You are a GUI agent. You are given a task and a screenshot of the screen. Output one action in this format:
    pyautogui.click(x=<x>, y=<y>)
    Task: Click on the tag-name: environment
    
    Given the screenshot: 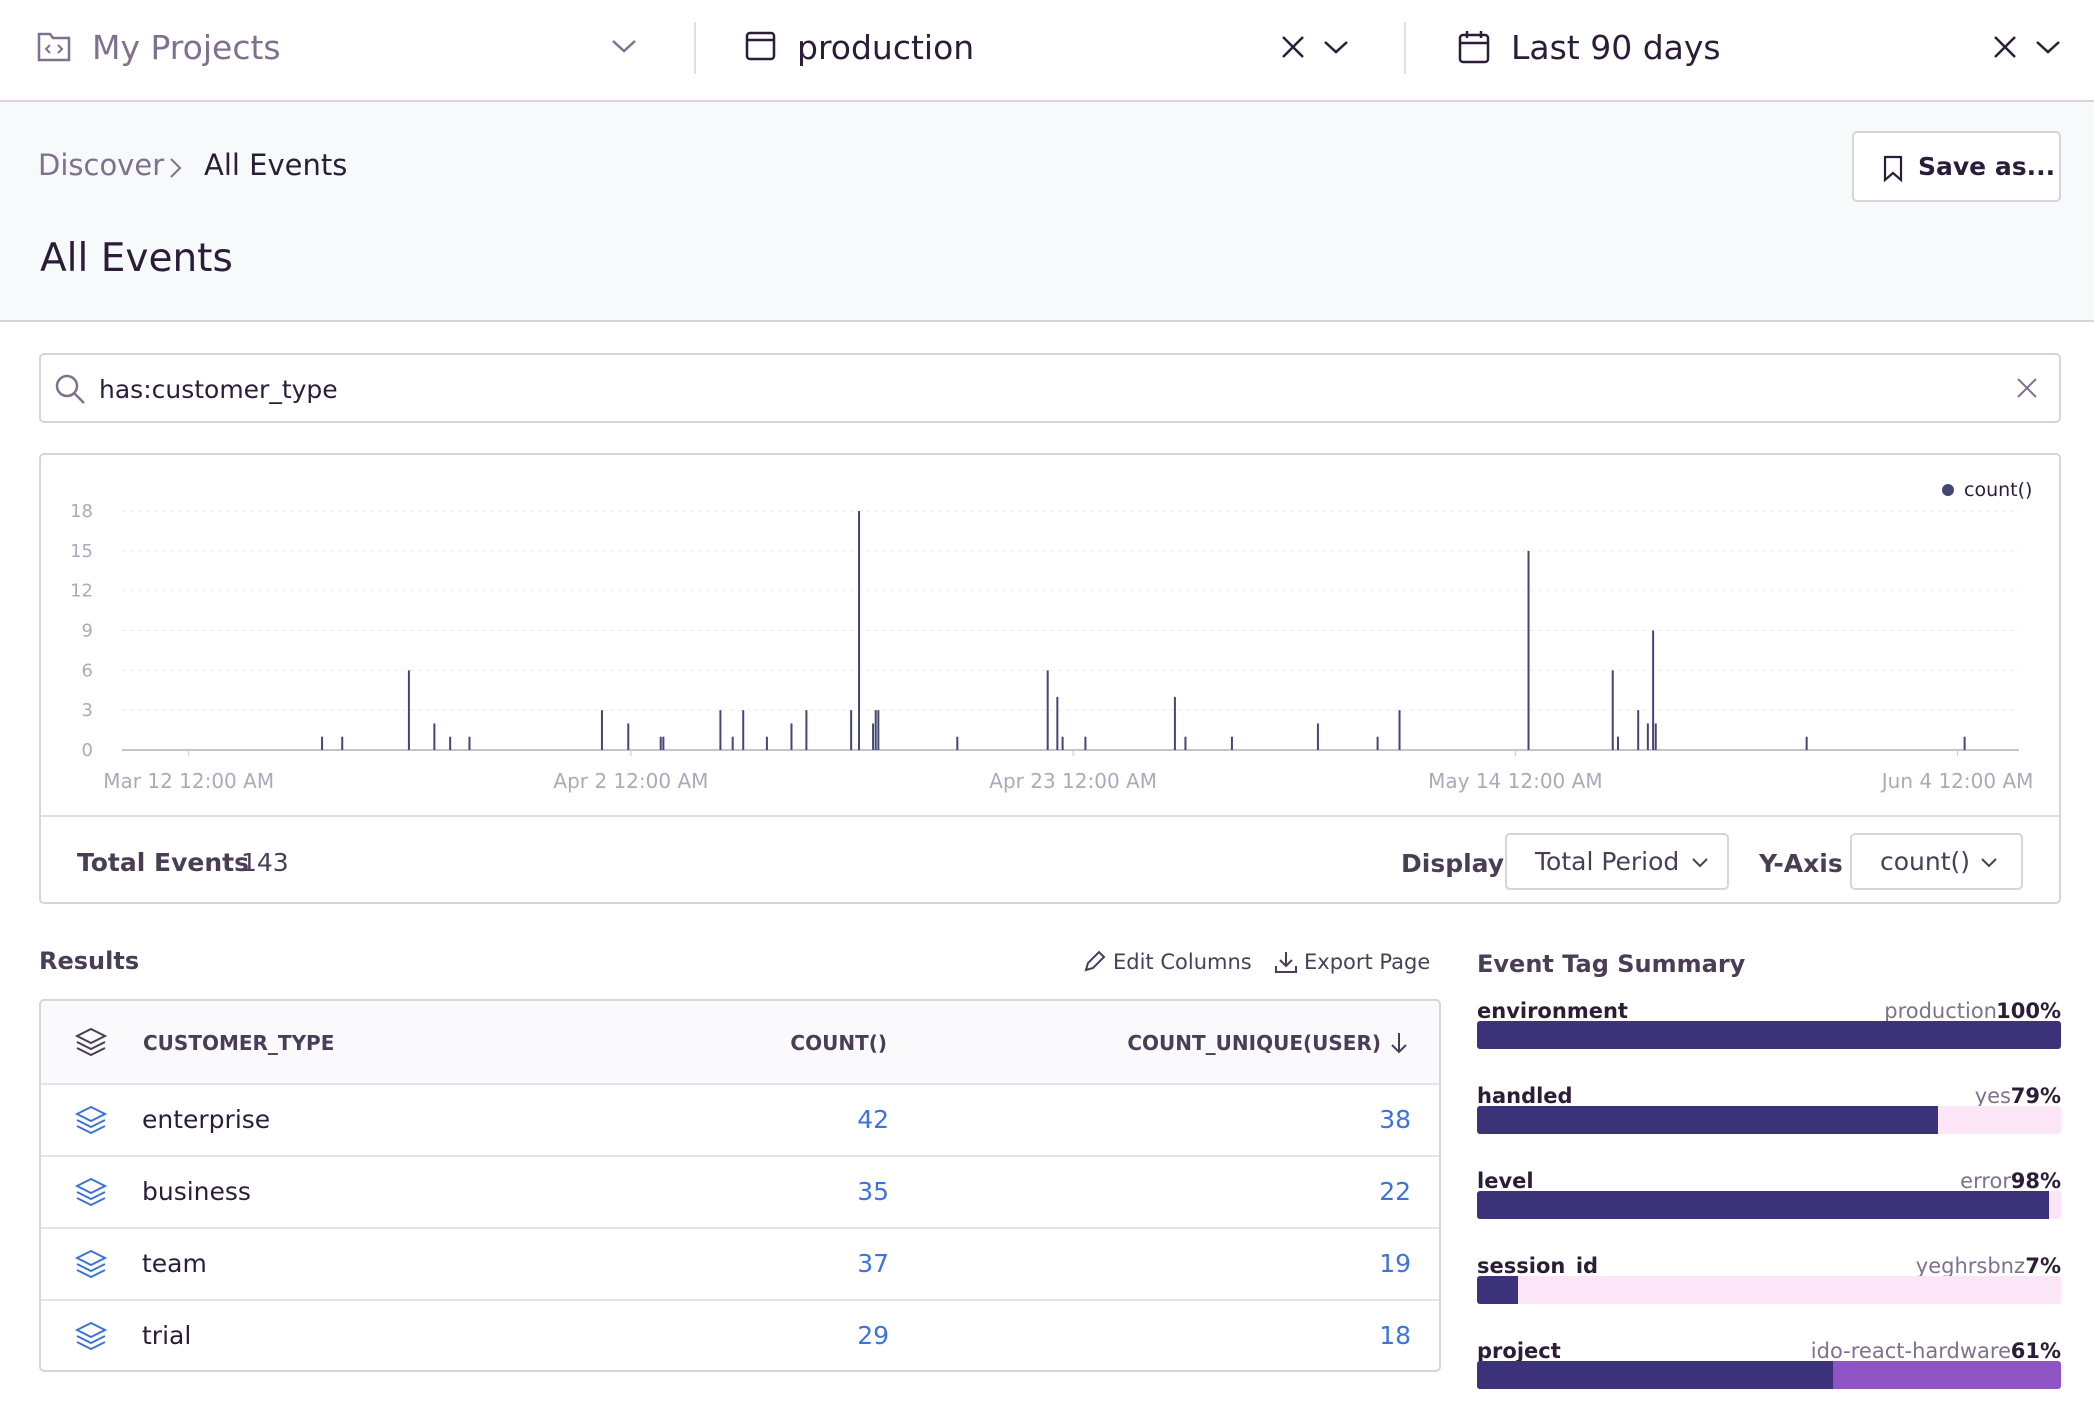 What is the action you would take?
    pyautogui.click(x=1552, y=1011)
    